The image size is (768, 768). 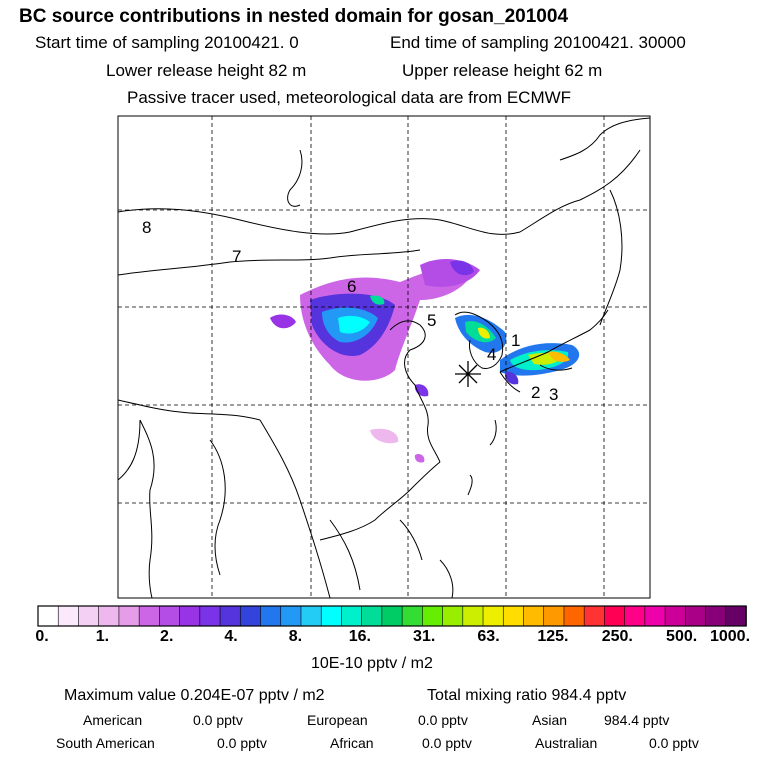 What do you see at coordinates (730, 636) in the screenshot?
I see `colorbar-tick-label: 1000.` at bounding box center [730, 636].